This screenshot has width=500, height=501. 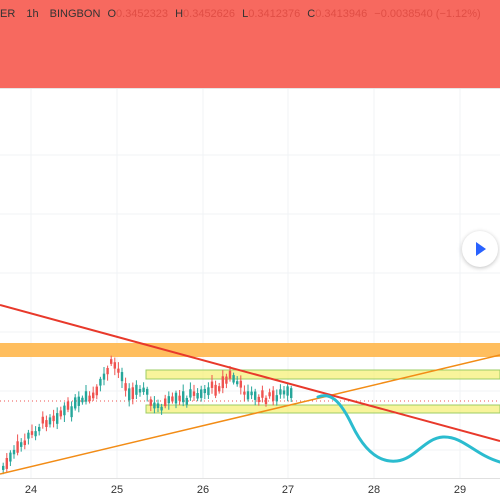 I want to click on close-value: 0.3413946, so click(x=341, y=14).